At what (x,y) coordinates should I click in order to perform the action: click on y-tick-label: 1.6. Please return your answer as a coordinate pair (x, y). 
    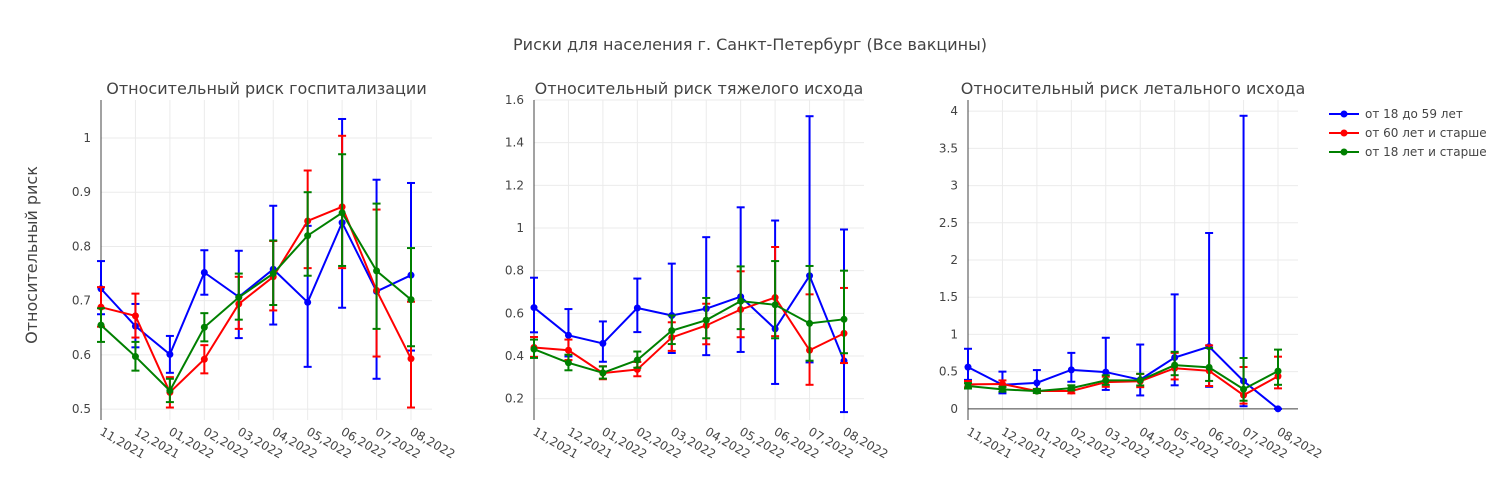
    Looking at the image, I should click on (514, 100).